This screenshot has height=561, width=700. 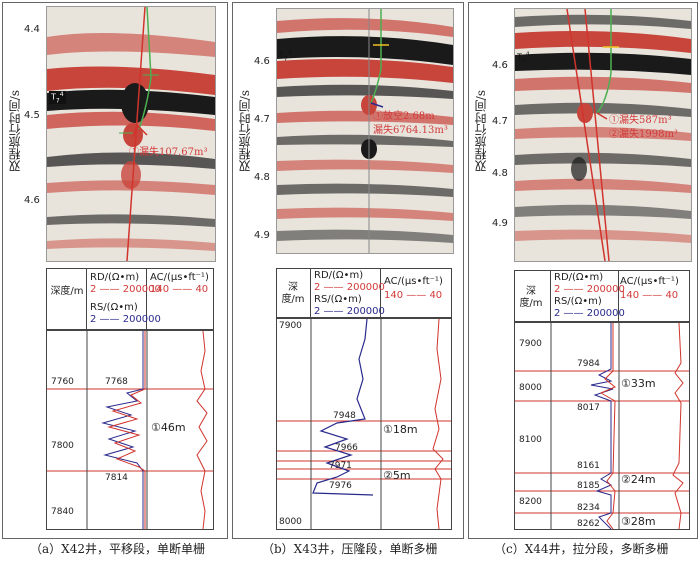 I want to click on panel-b-time-tick: 4.6, so click(x=262, y=61).